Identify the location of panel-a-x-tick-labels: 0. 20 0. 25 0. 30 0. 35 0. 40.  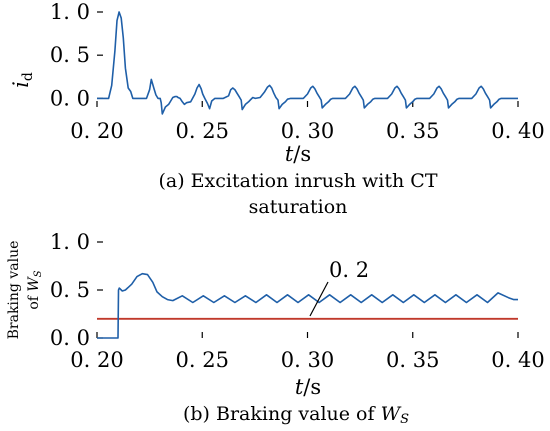
(307, 131).